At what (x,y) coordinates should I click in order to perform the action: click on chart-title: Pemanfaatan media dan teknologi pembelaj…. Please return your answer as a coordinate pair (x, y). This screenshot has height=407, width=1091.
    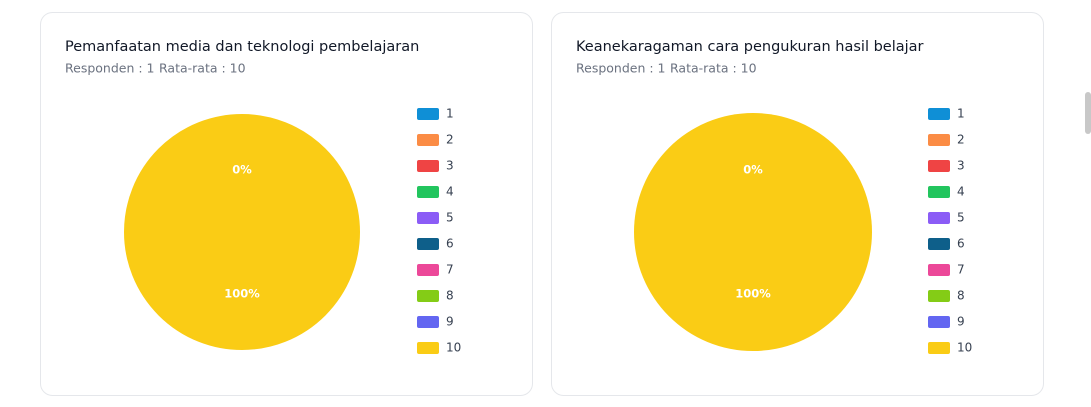
    Looking at the image, I should click on (242, 47).